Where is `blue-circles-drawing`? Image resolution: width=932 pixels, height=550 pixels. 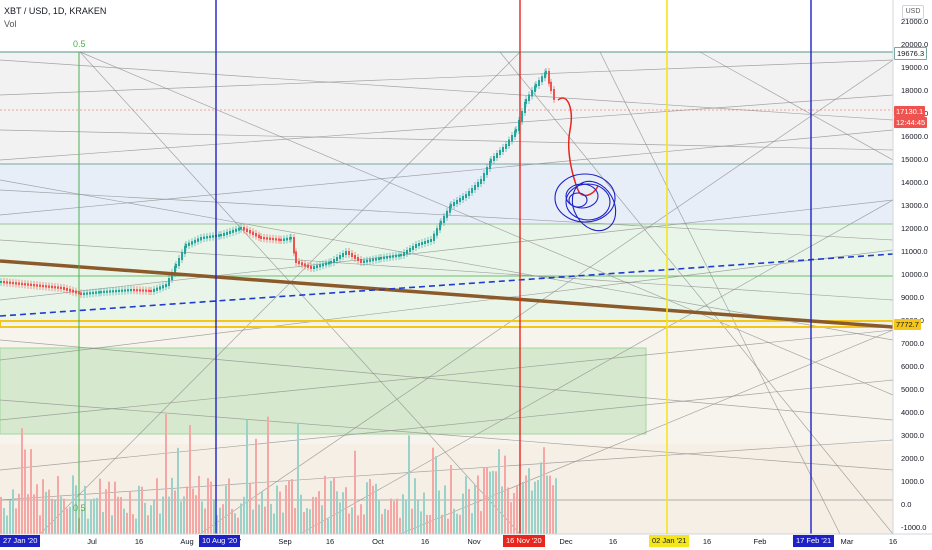
blue-circles-drawing is located at coordinates (589, 205).